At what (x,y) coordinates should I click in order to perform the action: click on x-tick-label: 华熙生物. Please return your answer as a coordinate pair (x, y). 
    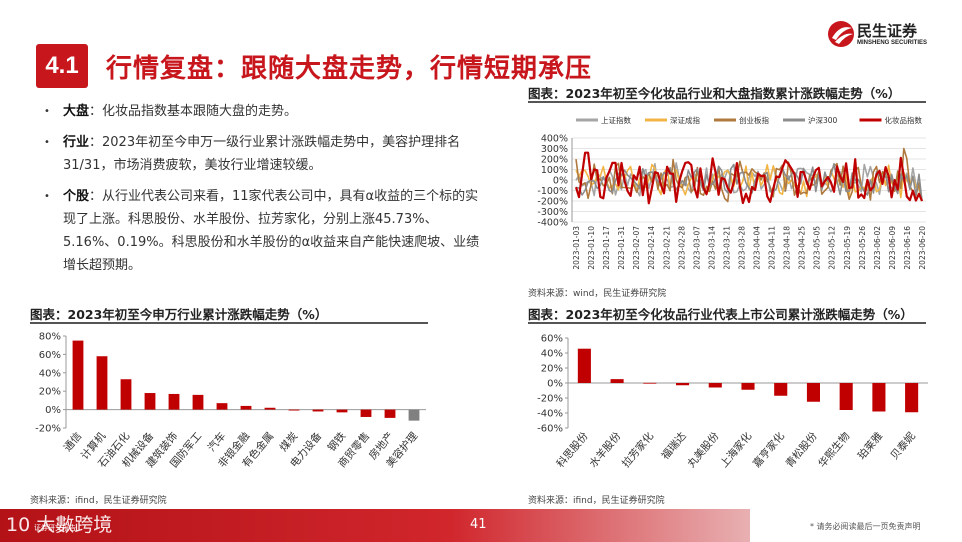
    Looking at the image, I should click on (834, 450).